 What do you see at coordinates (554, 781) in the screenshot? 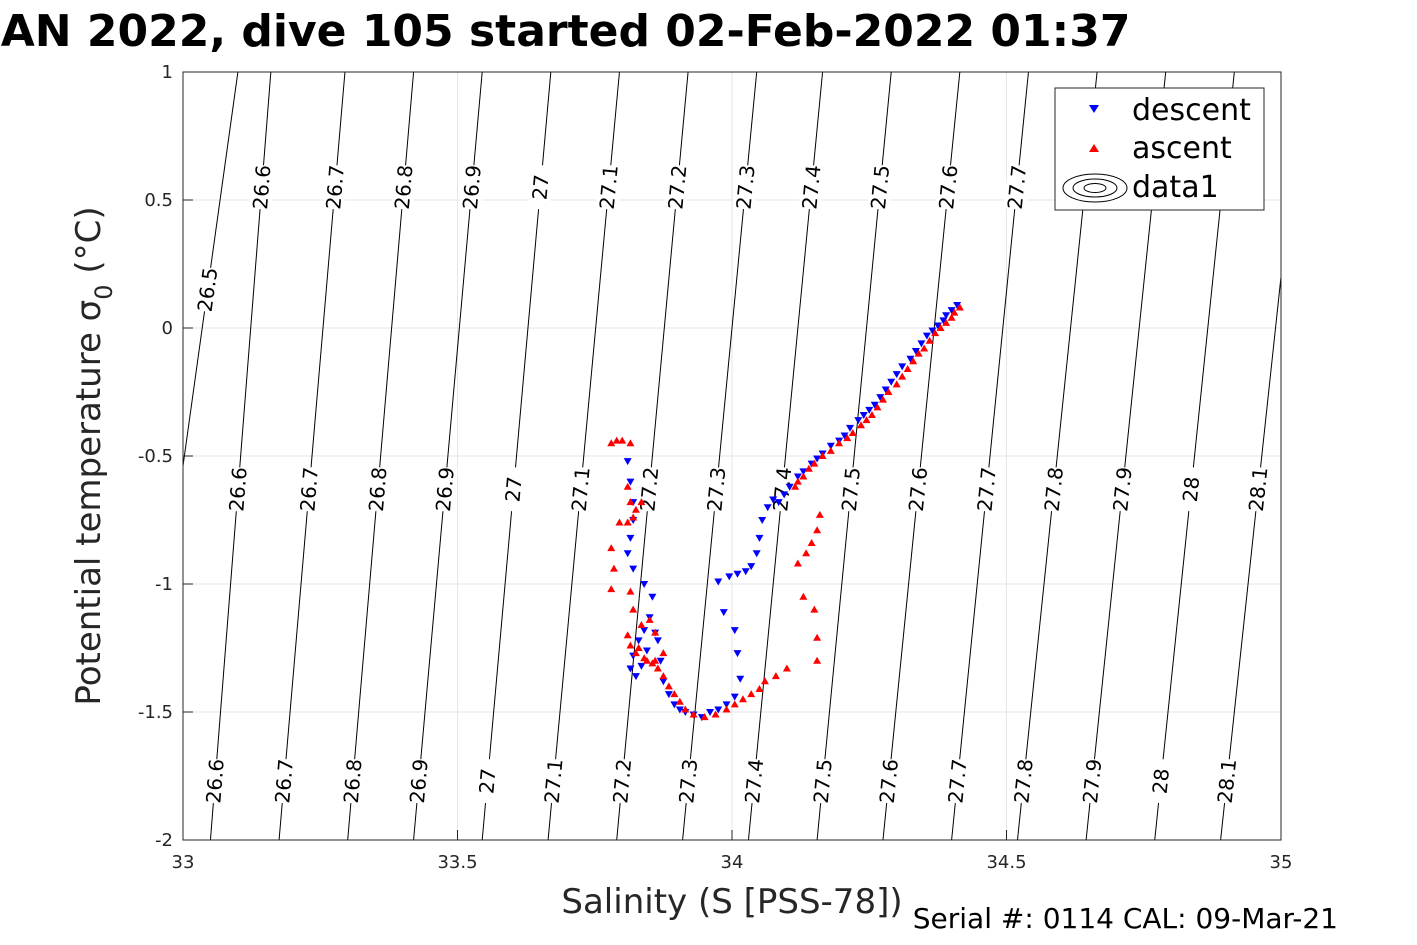
I see `contour-label: 27.1` at bounding box center [554, 781].